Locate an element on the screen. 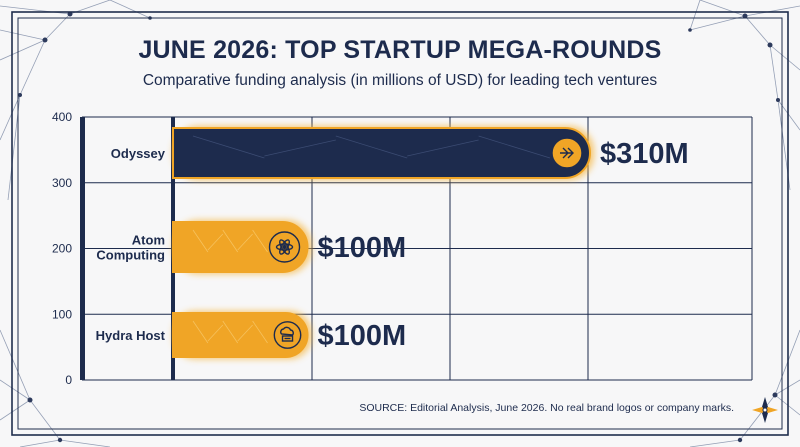 The width and height of the screenshot is (800, 447). arrow-right-icon is located at coordinates (567, 153).